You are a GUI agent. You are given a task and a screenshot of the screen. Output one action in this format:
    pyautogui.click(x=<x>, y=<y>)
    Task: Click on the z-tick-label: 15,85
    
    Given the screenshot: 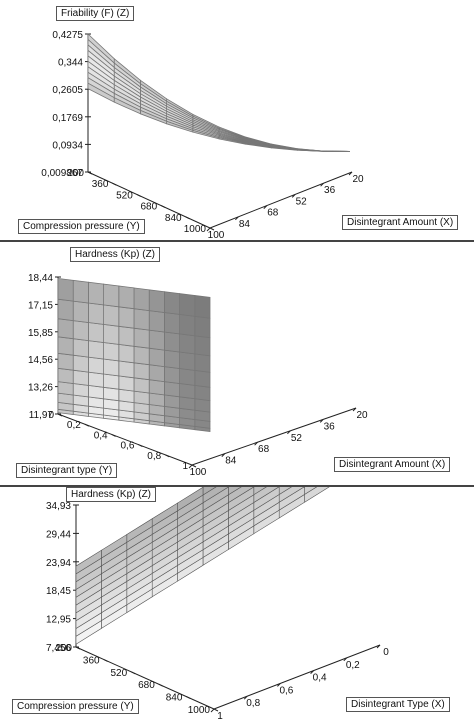 What is the action you would take?
    pyautogui.click(x=40, y=333)
    